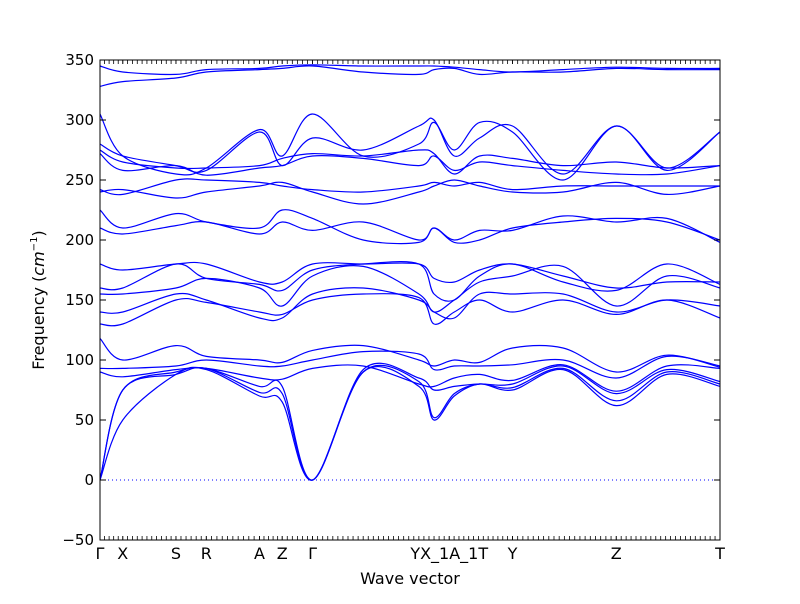 The height and width of the screenshot is (604, 800). I want to click on x-tick-label: A, so click(259, 553).